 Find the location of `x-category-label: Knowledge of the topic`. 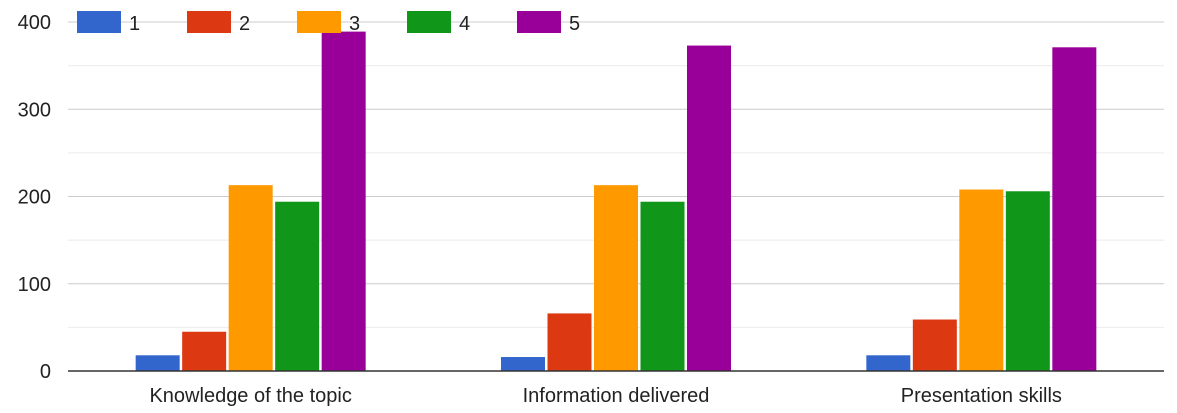

x-category-label: Knowledge of the topic is located at coordinates (250, 396).